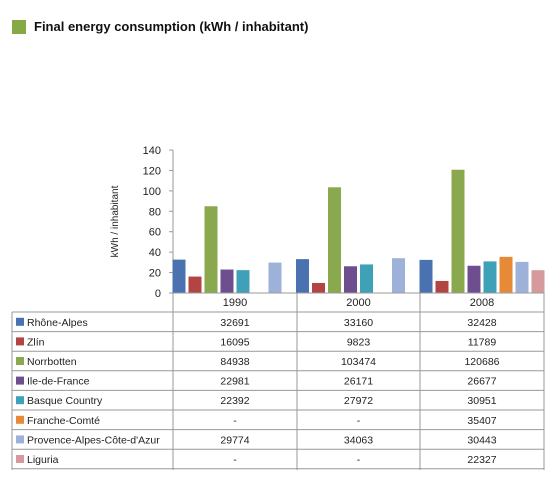  What do you see at coordinates (234, 323) in the screenshot?
I see `table-cell-value: 32691` at bounding box center [234, 323].